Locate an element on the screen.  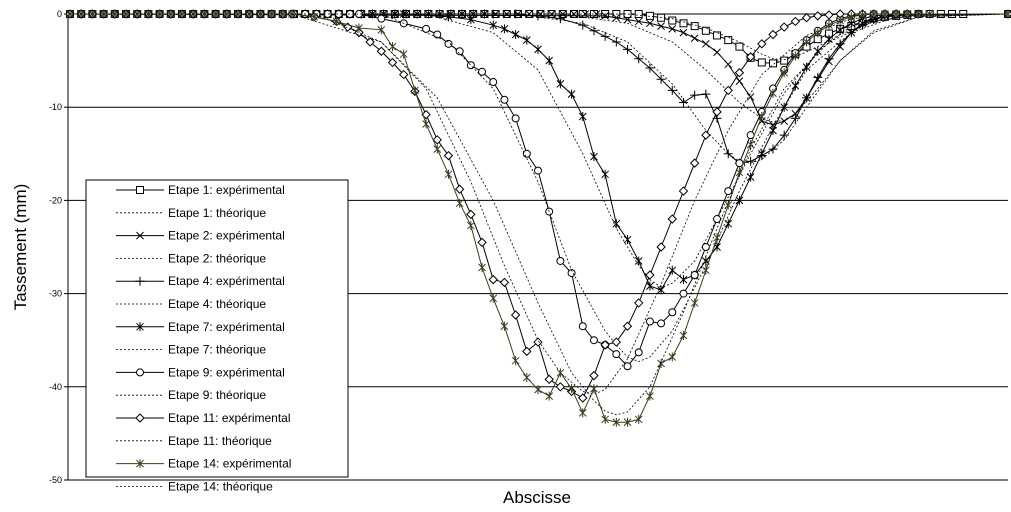
legend-entry: Etape 9: expérimental is located at coordinates (200, 372).